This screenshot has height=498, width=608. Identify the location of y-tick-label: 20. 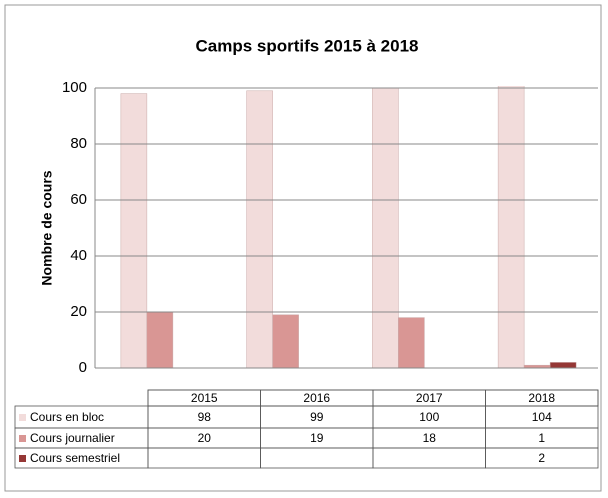
(78, 311).